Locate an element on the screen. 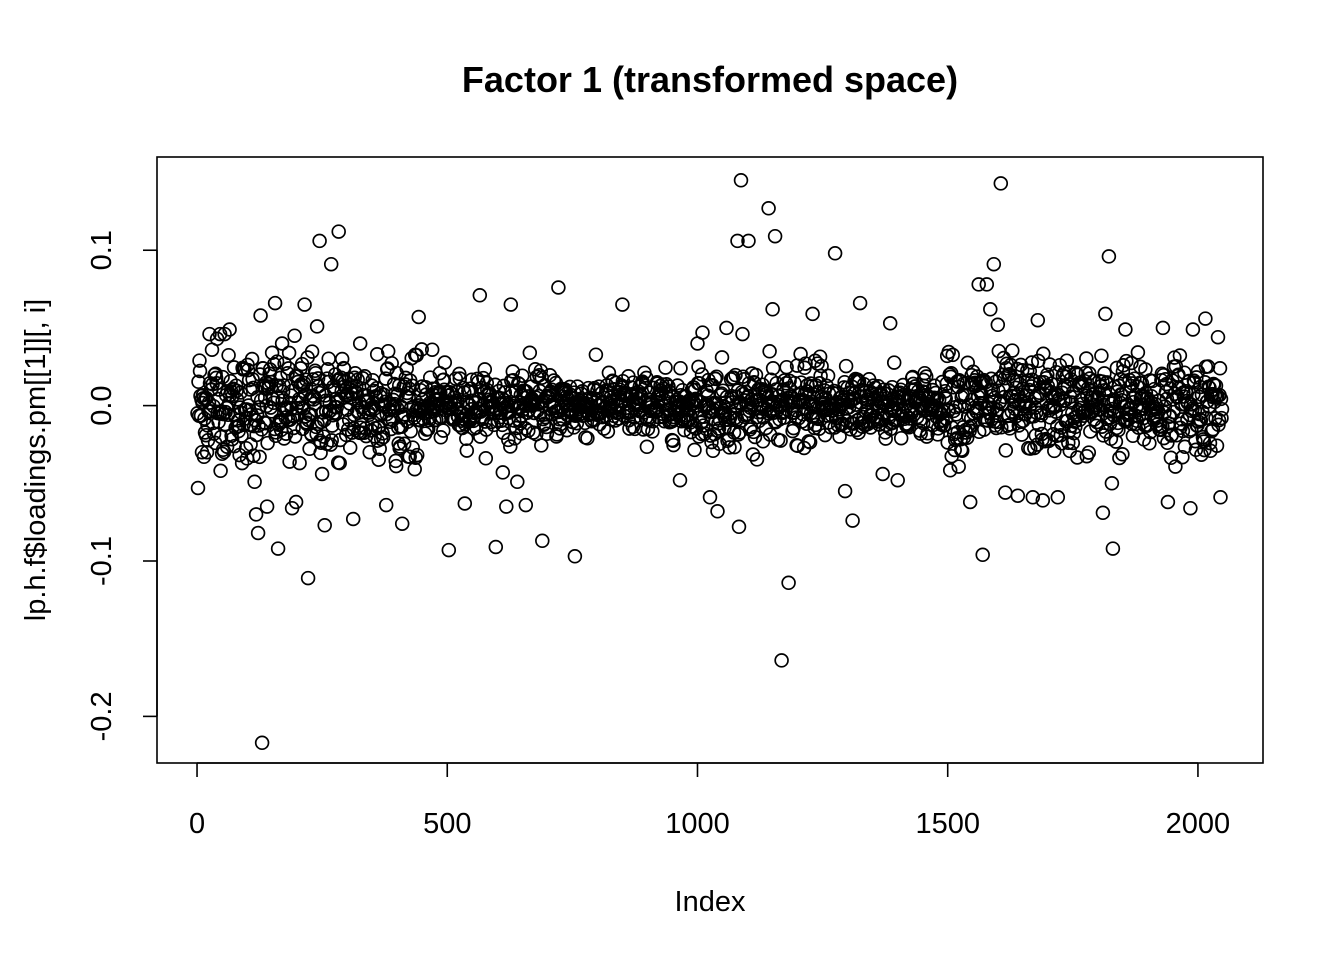  y-tick-label: -0.1 is located at coordinates (102, 561).